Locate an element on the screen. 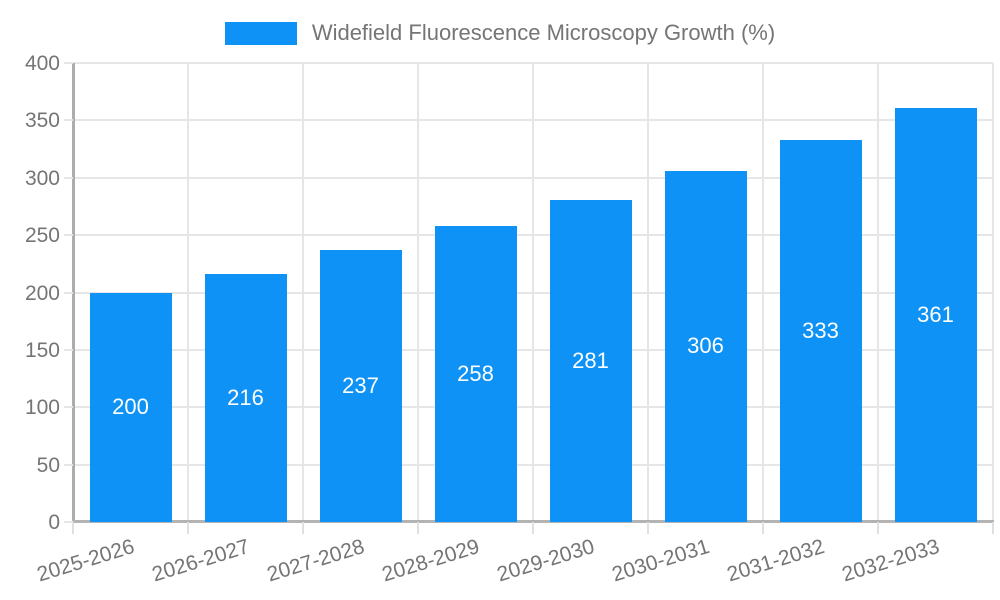 The height and width of the screenshot is (600, 1000). y-tick-label: 300 is located at coordinates (42, 178).